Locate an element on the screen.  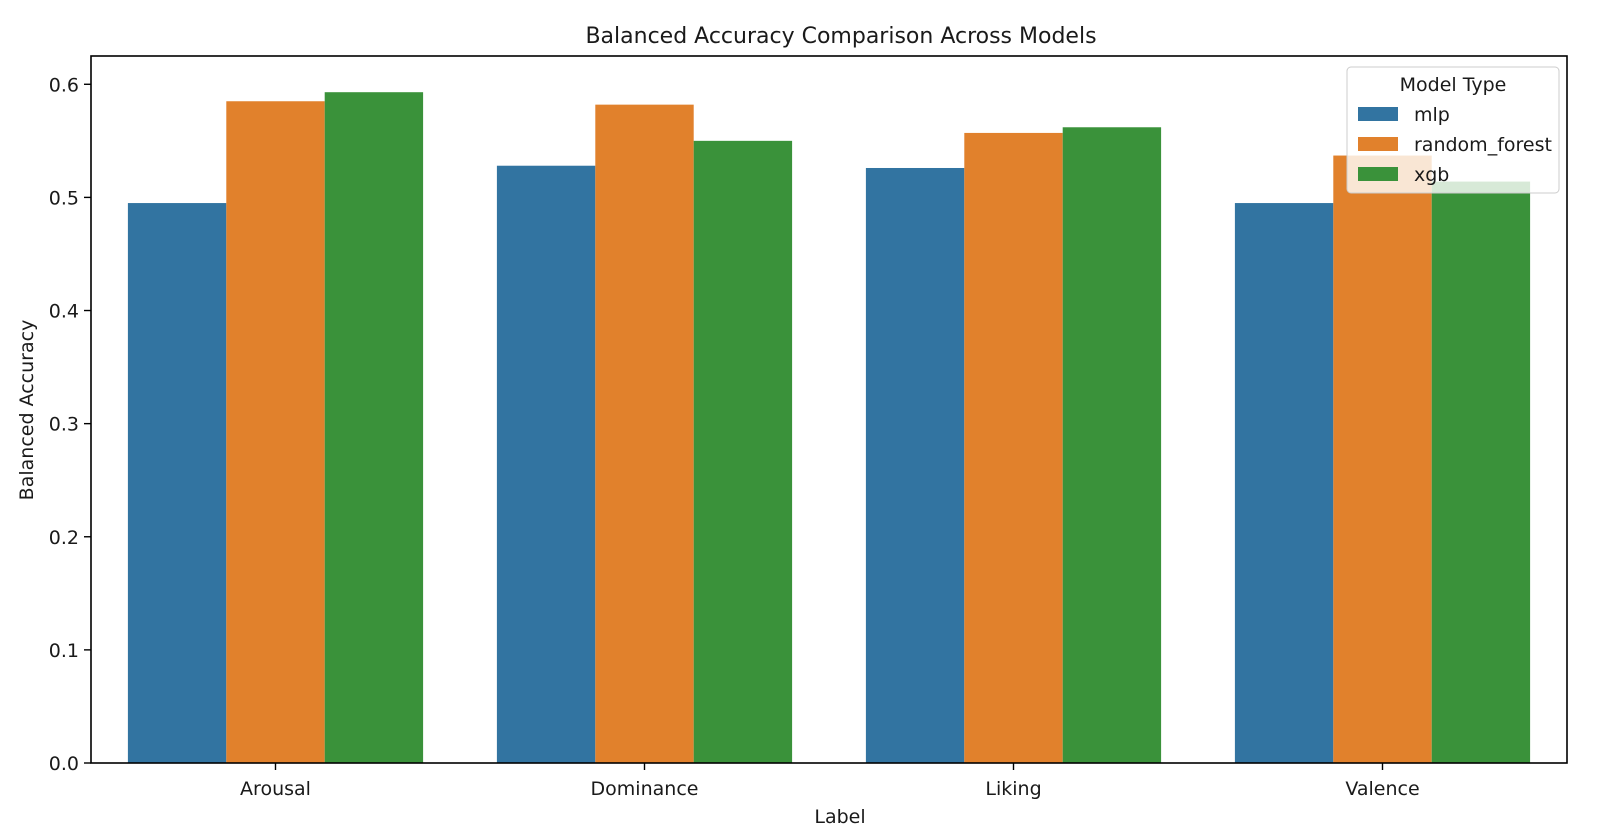
x-axis-label: Label is located at coordinates (839, 817).